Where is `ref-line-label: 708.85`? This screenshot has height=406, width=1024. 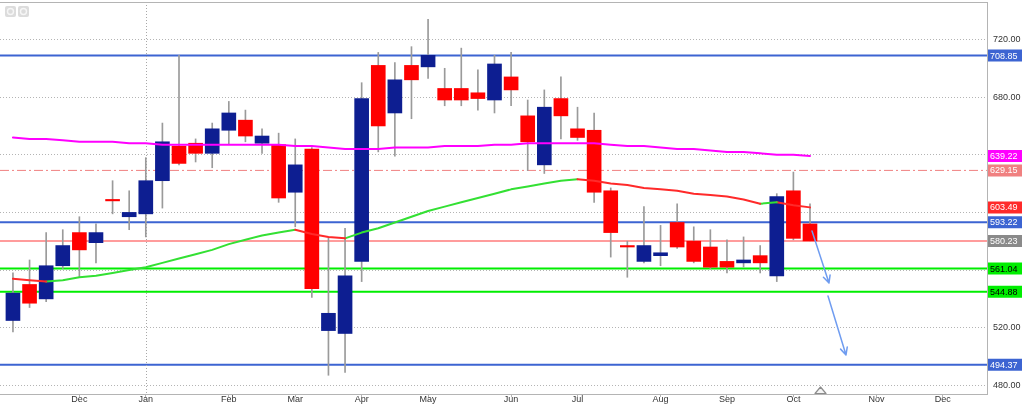 ref-line-label: 708.85 is located at coordinates (1004, 55).